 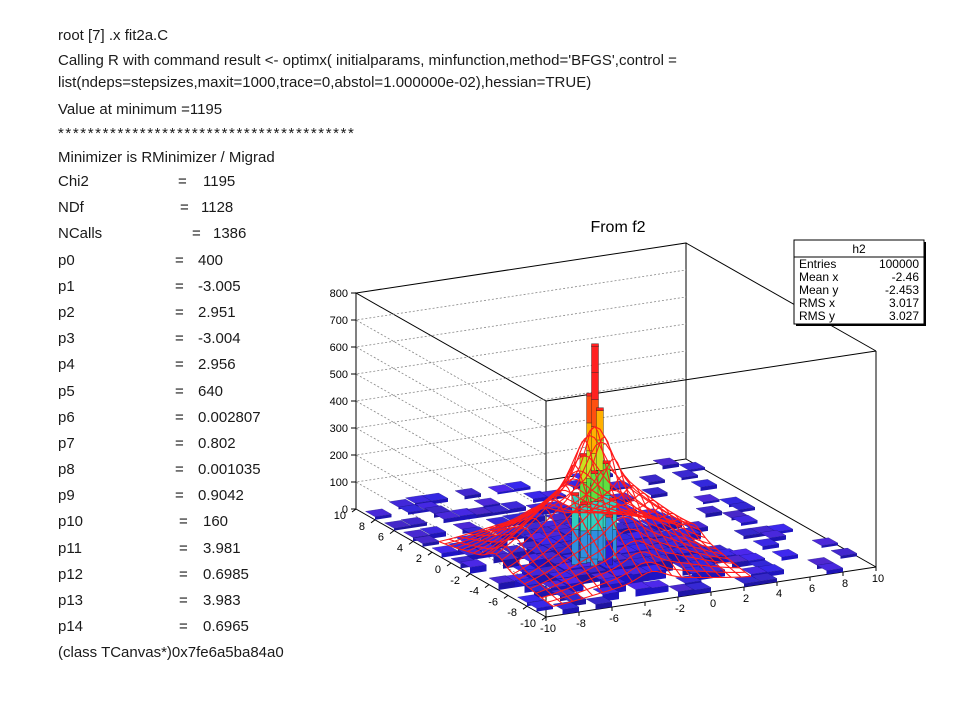 I want to click on param-name: p8, so click(x=66, y=470).